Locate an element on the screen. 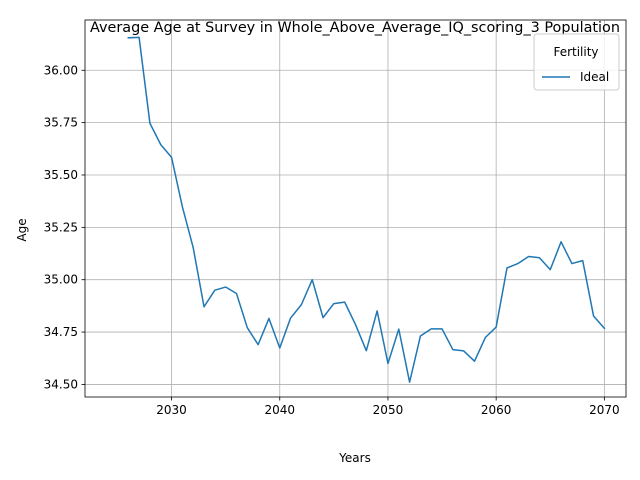 The height and width of the screenshot is (480, 640). legend-label: Ideal is located at coordinates (594, 77).